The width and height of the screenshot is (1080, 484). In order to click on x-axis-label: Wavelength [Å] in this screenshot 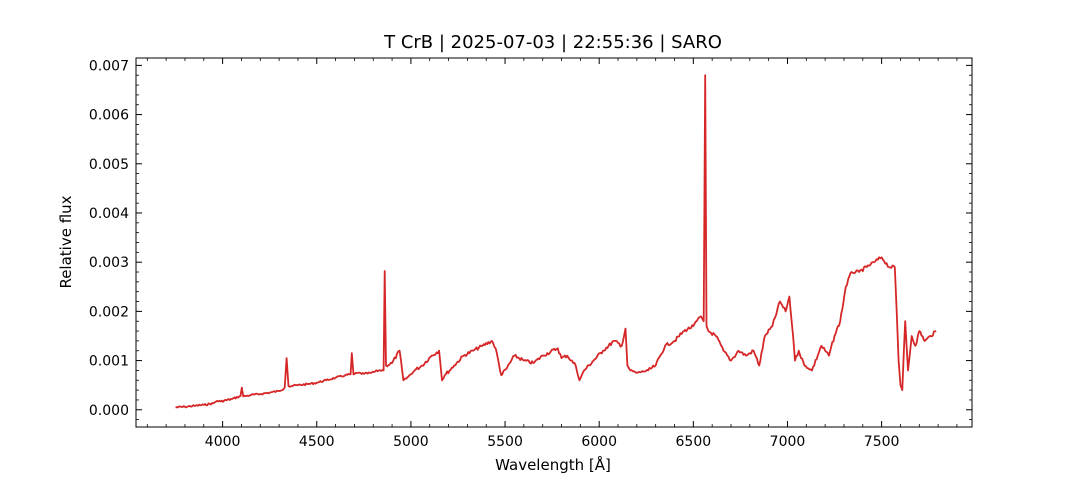, I will do `click(553, 464)`.